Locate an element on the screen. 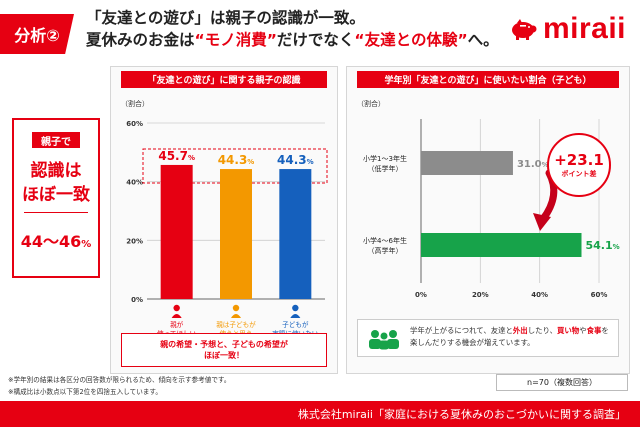 The width and height of the screenshot is (640, 427). range-unit: % is located at coordinates (86, 244).